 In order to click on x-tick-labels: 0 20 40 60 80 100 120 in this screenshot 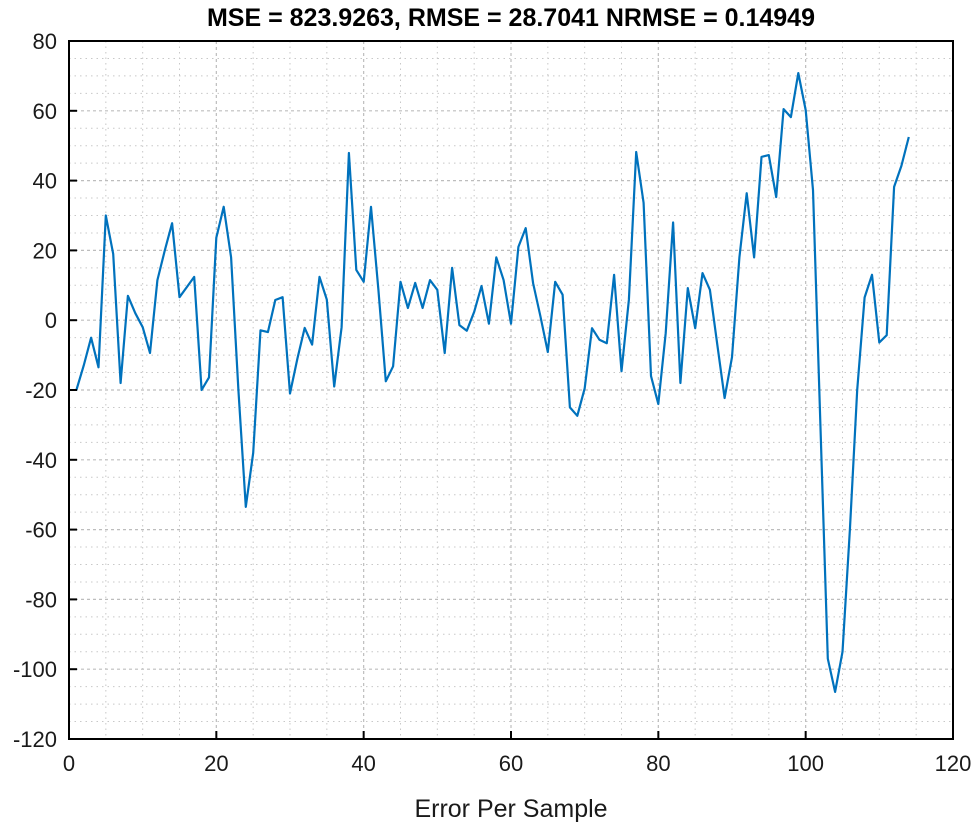, I will do `click(517, 763)`.